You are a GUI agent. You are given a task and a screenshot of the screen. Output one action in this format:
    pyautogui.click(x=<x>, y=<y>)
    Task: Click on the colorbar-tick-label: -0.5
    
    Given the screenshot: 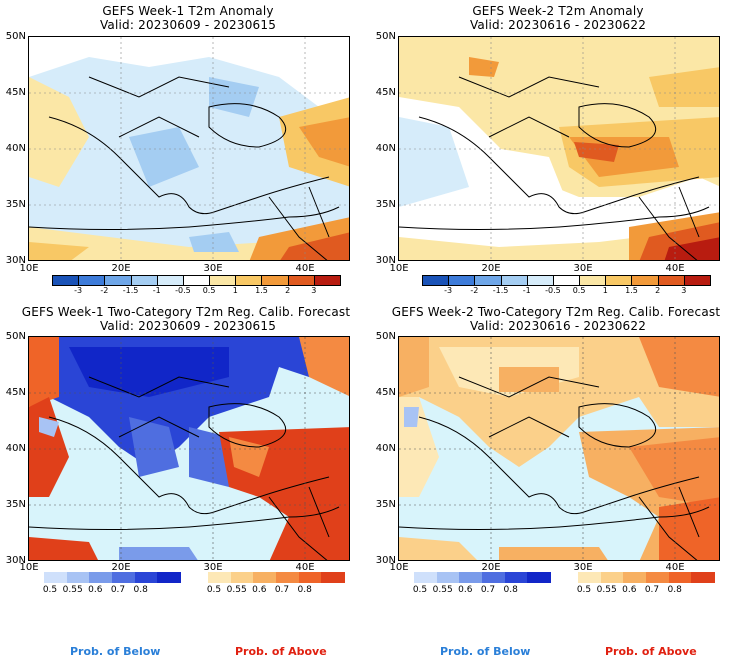 What is the action you would take?
    pyautogui.click(x=183, y=290)
    